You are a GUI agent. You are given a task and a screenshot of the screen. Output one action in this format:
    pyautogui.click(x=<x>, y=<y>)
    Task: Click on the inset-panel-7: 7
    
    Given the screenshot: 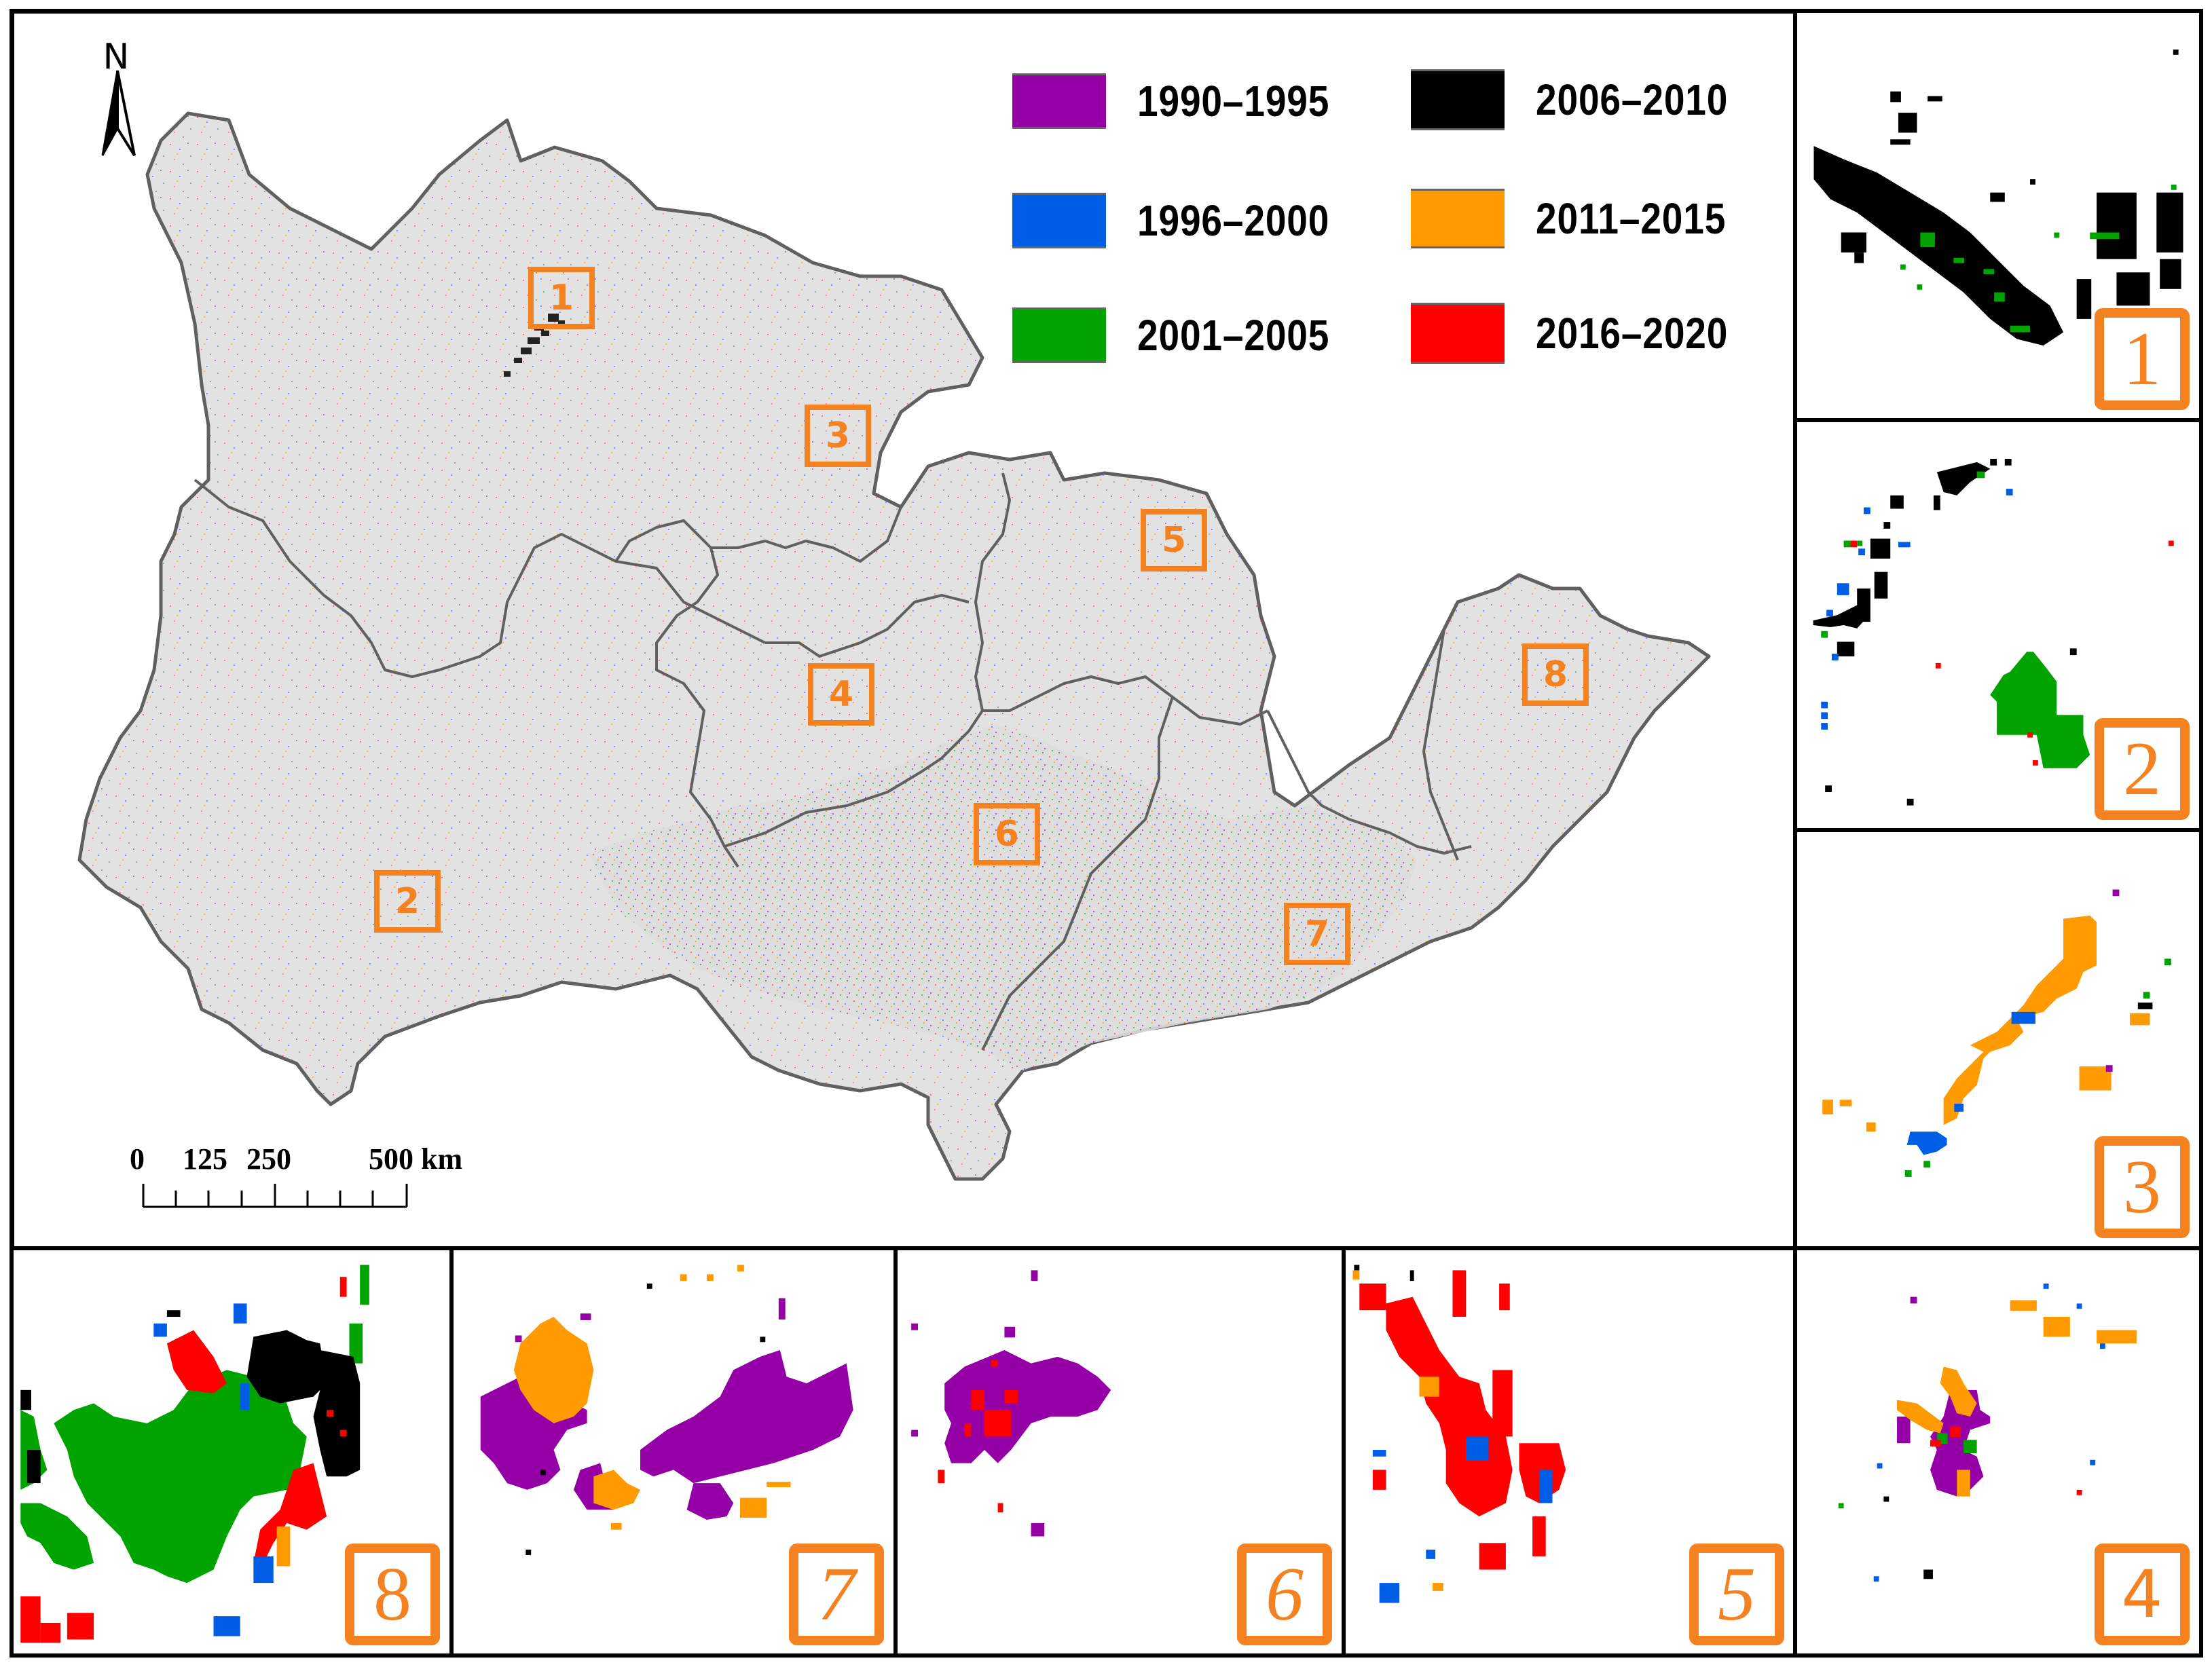 What is the action you would take?
    pyautogui.click(x=674, y=1452)
    